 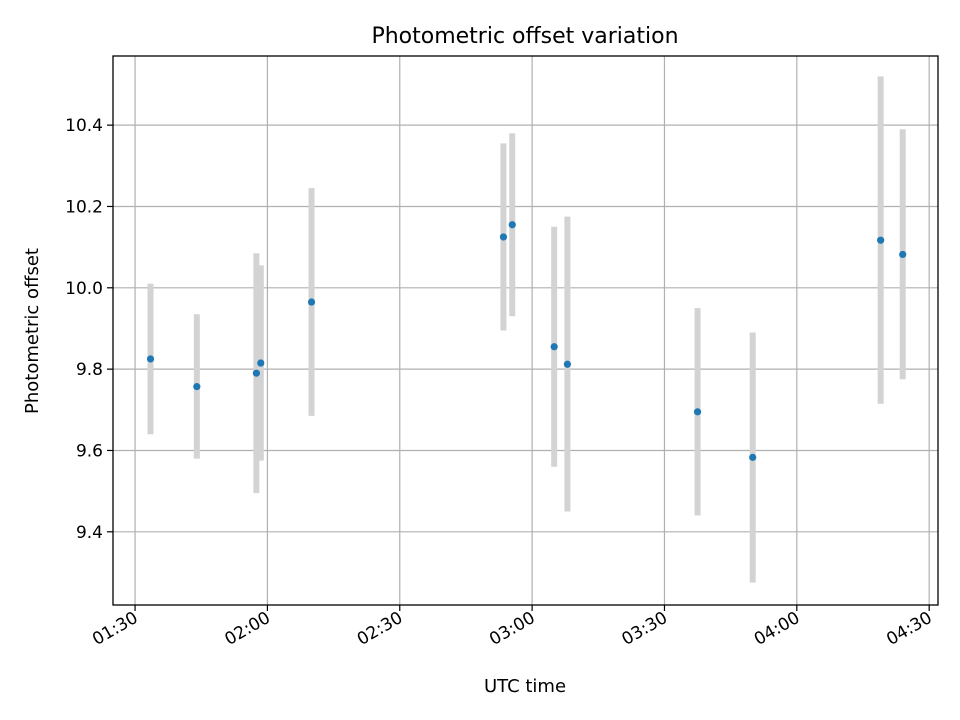 I want to click on y-tick-label: 10.2, so click(x=84, y=207).